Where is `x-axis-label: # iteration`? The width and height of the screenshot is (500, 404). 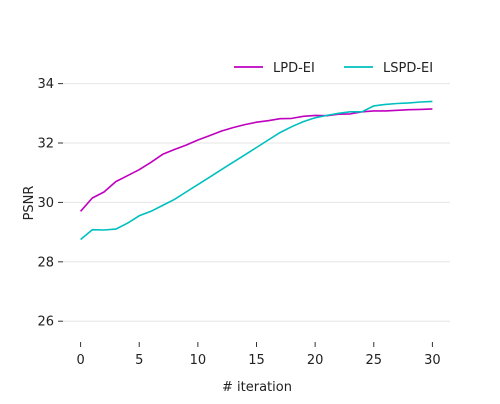 x-axis-label: # iteration is located at coordinates (257, 387).